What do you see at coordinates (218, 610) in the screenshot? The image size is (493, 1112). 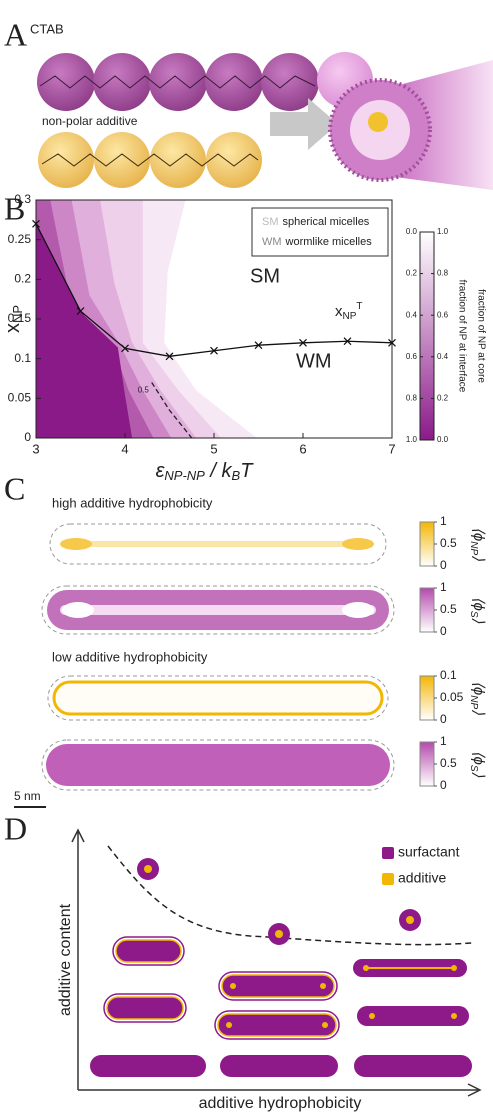 I see `surfactant-inner` at bounding box center [218, 610].